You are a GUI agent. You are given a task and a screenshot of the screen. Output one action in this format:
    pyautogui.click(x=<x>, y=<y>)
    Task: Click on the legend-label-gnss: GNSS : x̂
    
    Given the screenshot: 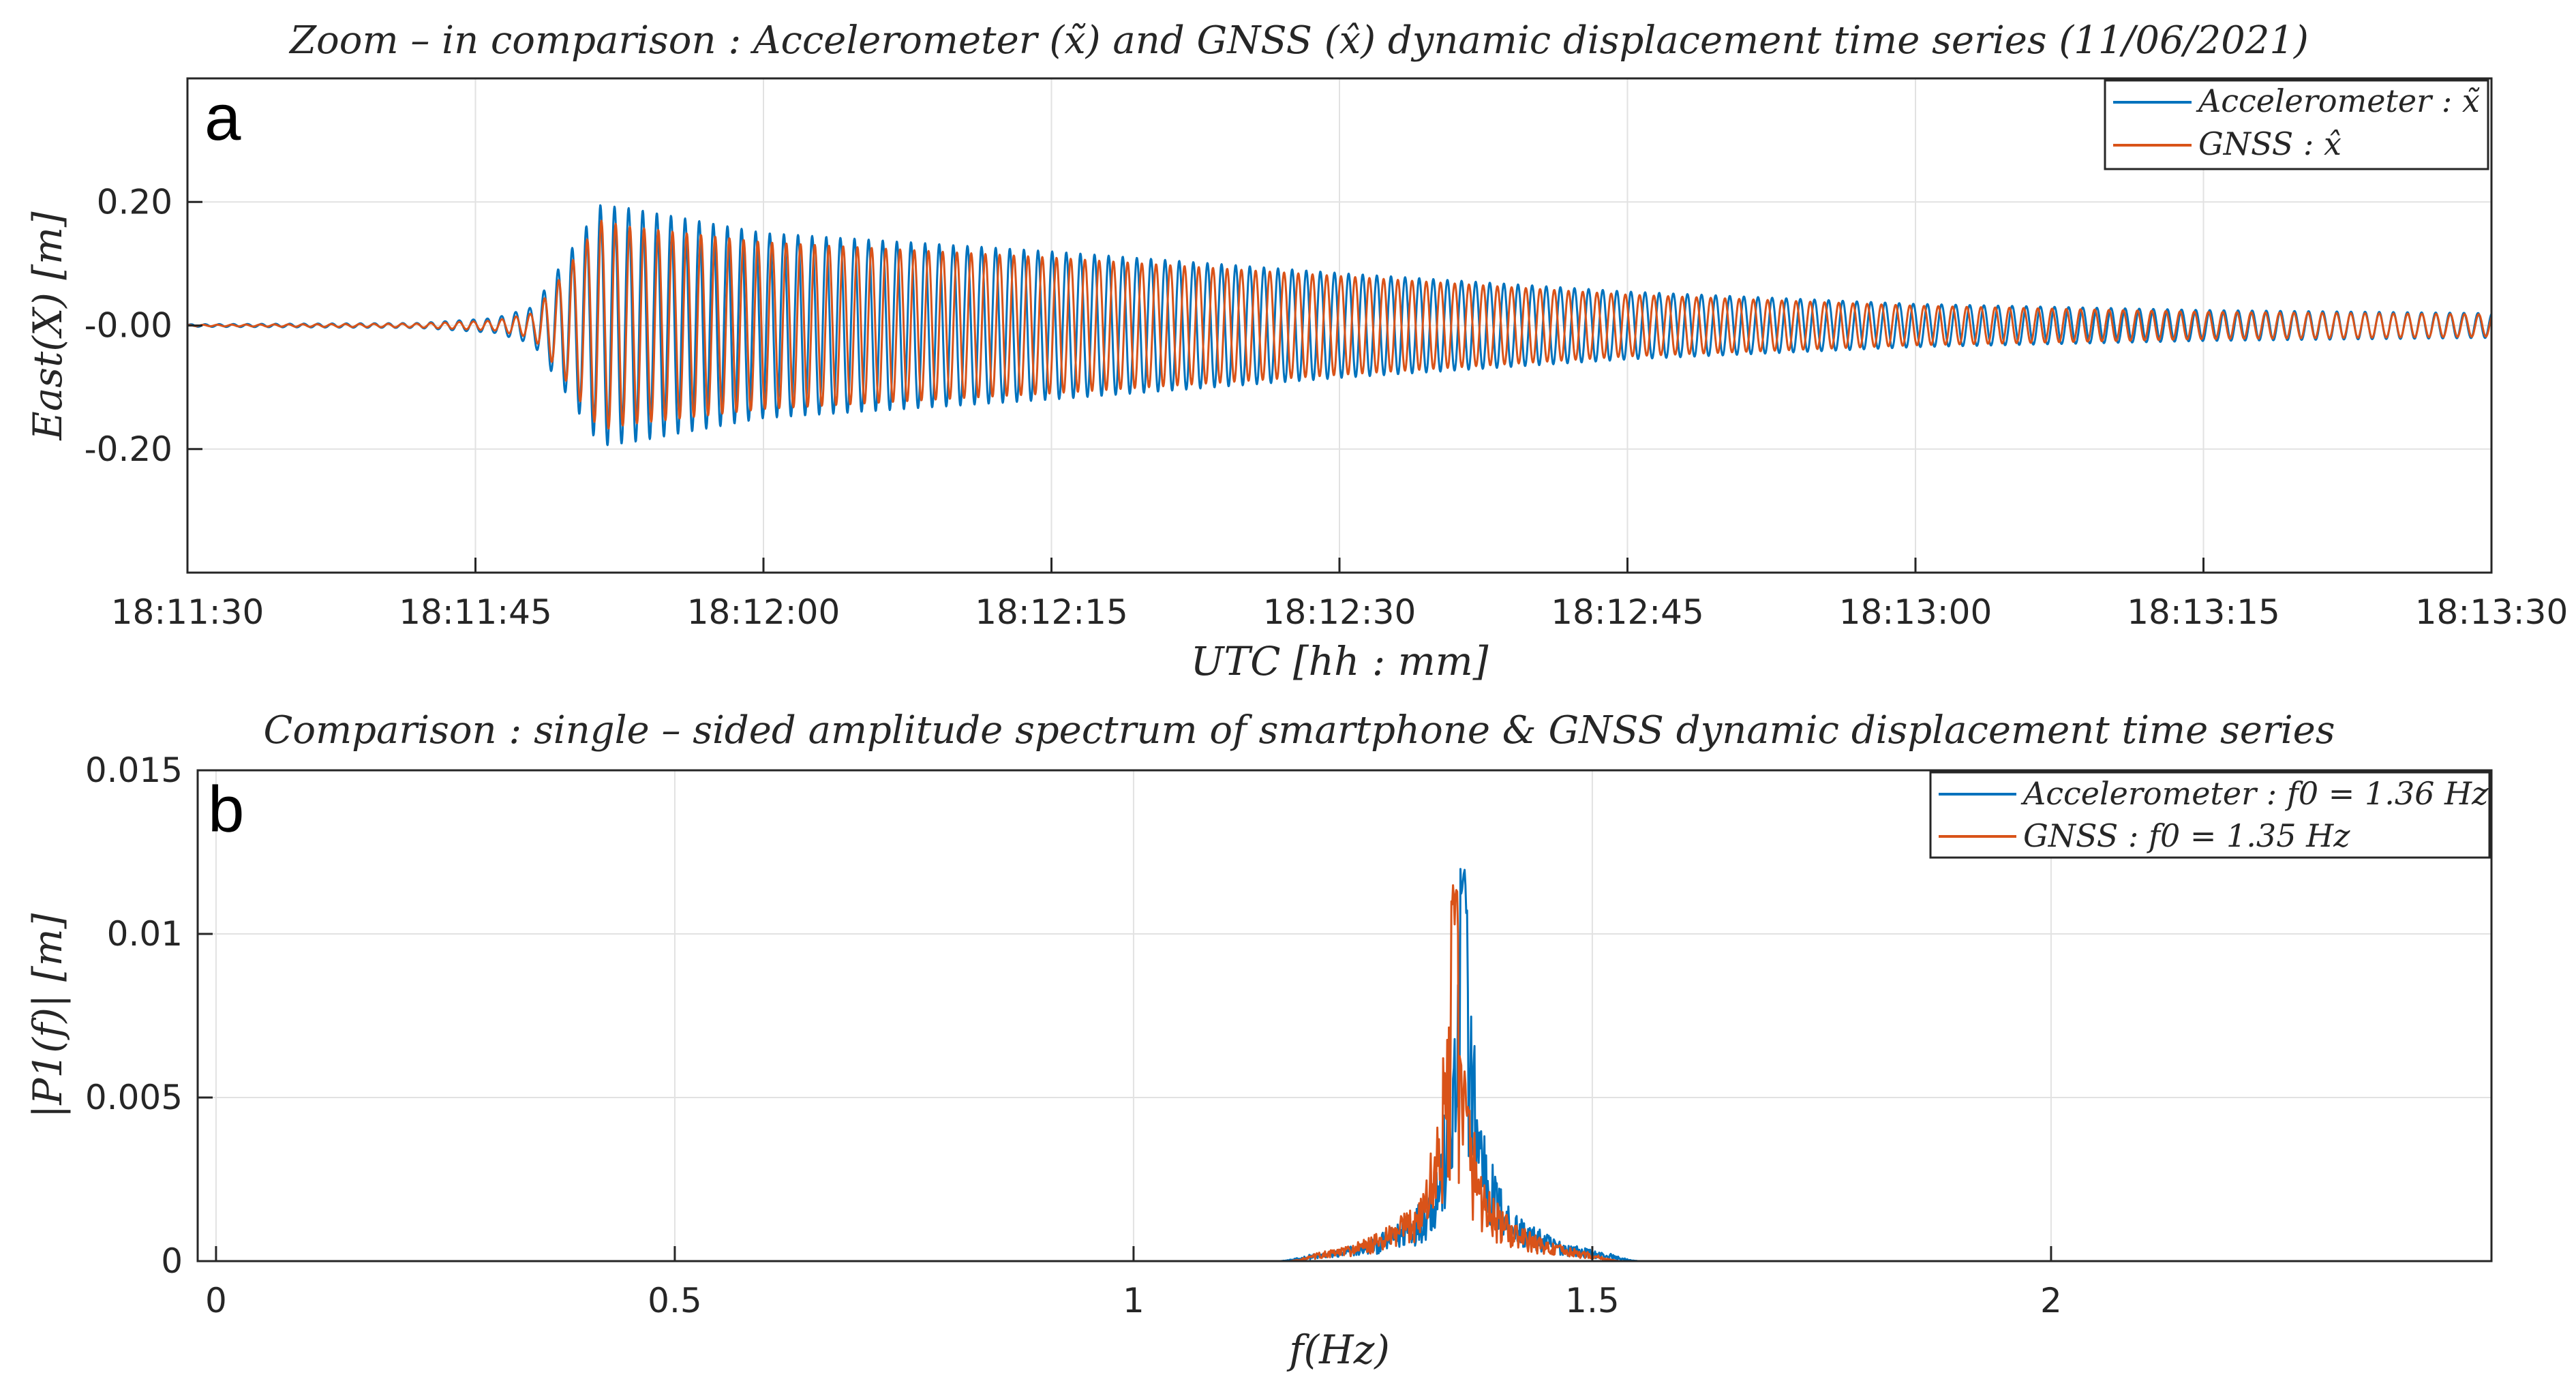 What is the action you would take?
    pyautogui.click(x=2270, y=143)
    